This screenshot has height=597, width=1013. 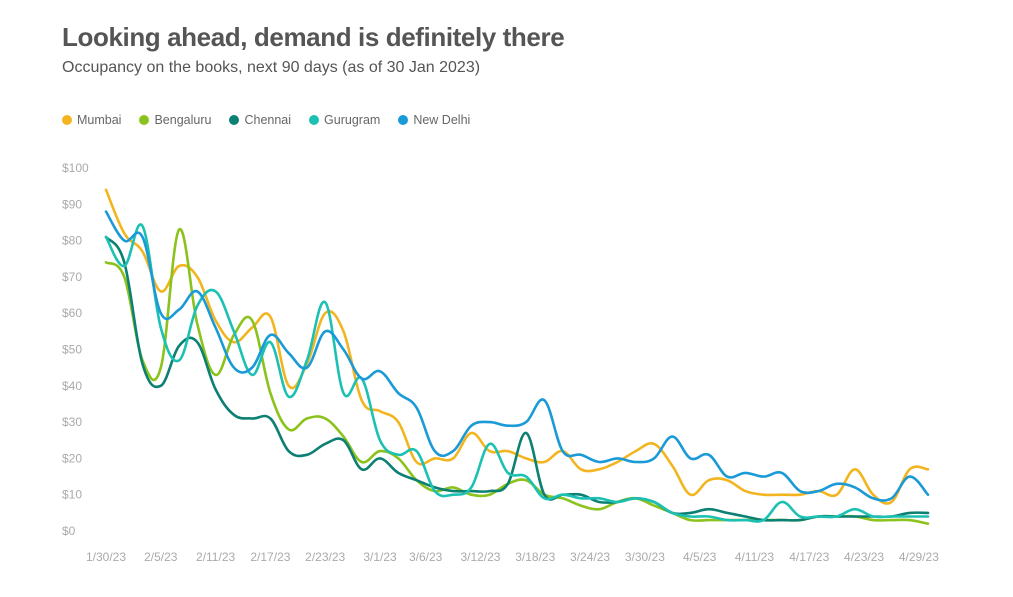 I want to click on x-tick-label: 3/6/23, so click(x=426, y=557).